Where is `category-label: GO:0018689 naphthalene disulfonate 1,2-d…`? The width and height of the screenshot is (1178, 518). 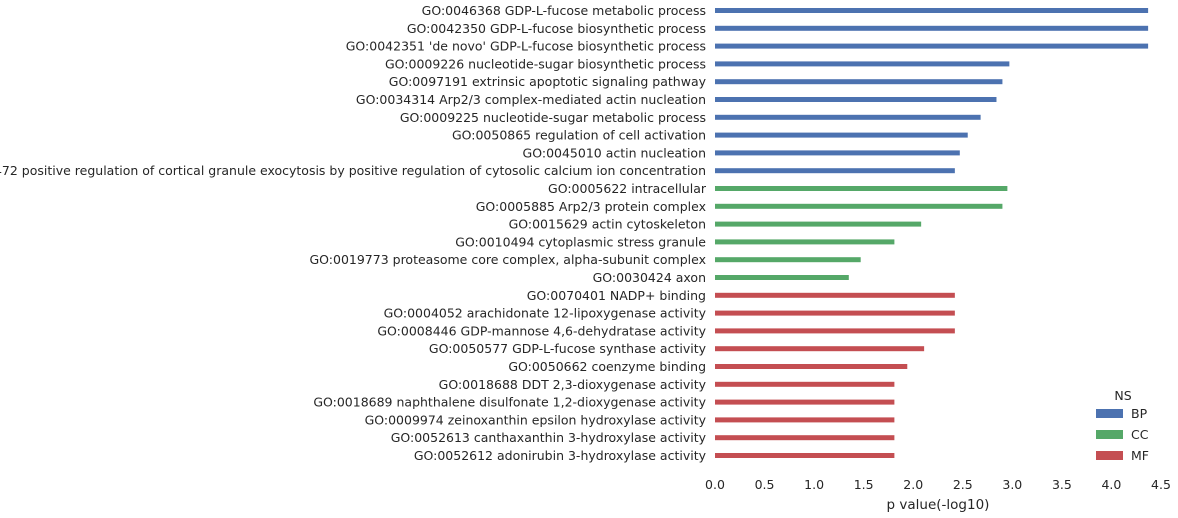 category-label: GO:0018689 naphthalene disulfonate 1,2-d… is located at coordinates (509, 402).